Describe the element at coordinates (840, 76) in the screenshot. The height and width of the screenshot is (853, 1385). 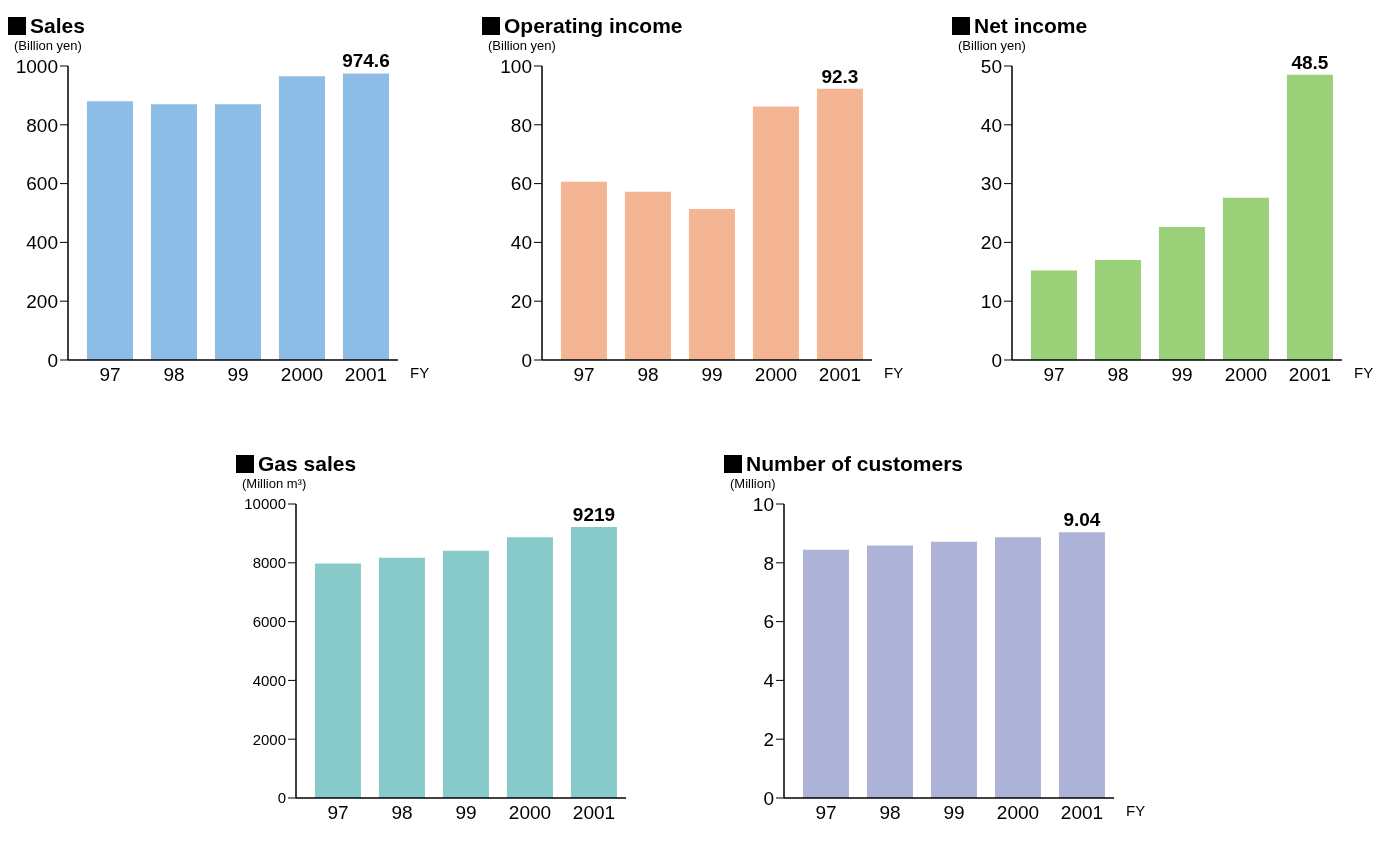
I see `data-label: 92.3` at that location.